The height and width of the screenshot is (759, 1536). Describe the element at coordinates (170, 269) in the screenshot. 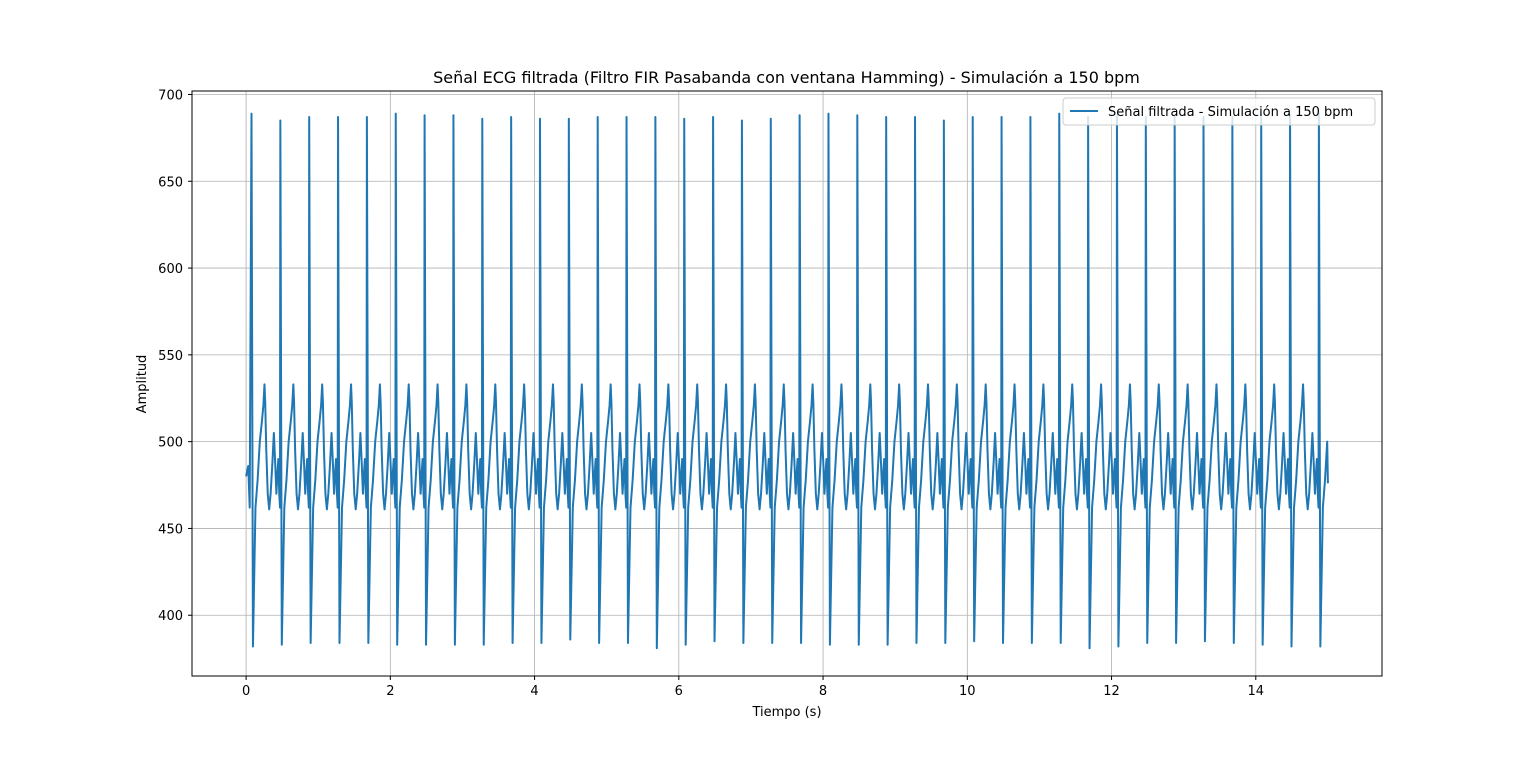

I see `y-tick-label: 600` at that location.